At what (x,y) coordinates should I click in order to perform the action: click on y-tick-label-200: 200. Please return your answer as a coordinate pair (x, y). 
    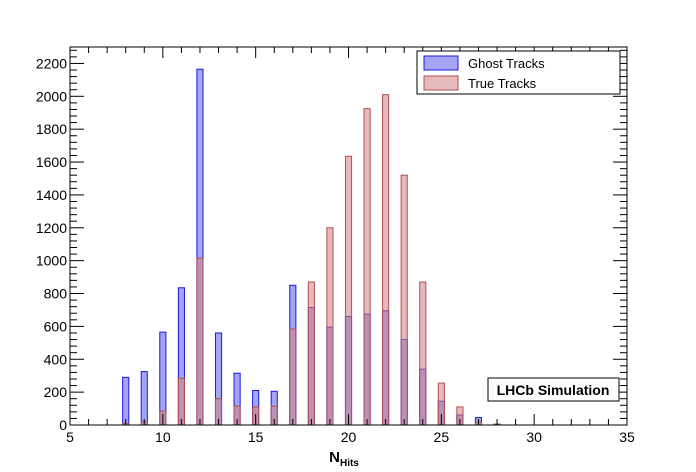
    Looking at the image, I should click on (56, 392).